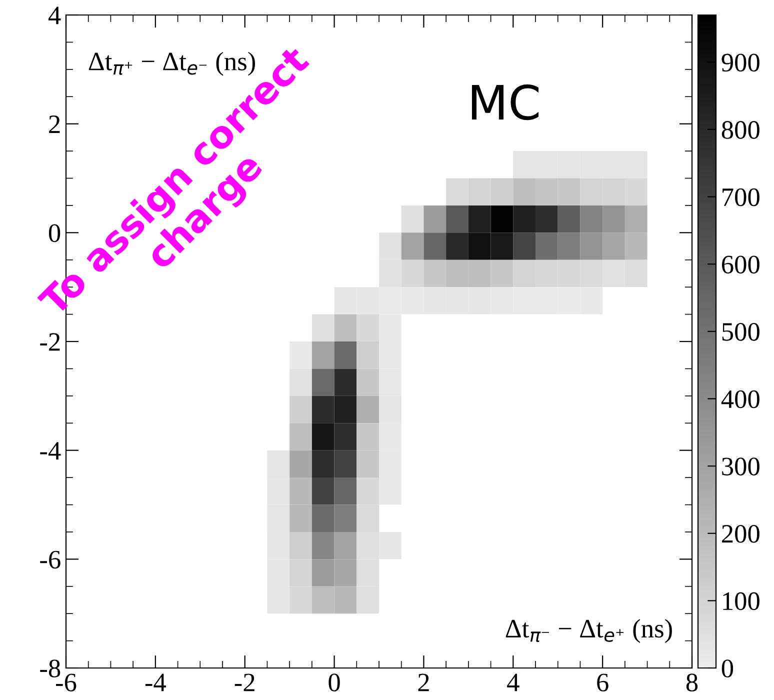  Describe the element at coordinates (728, 669) in the screenshot. I see `color-bar-label: 0` at that location.